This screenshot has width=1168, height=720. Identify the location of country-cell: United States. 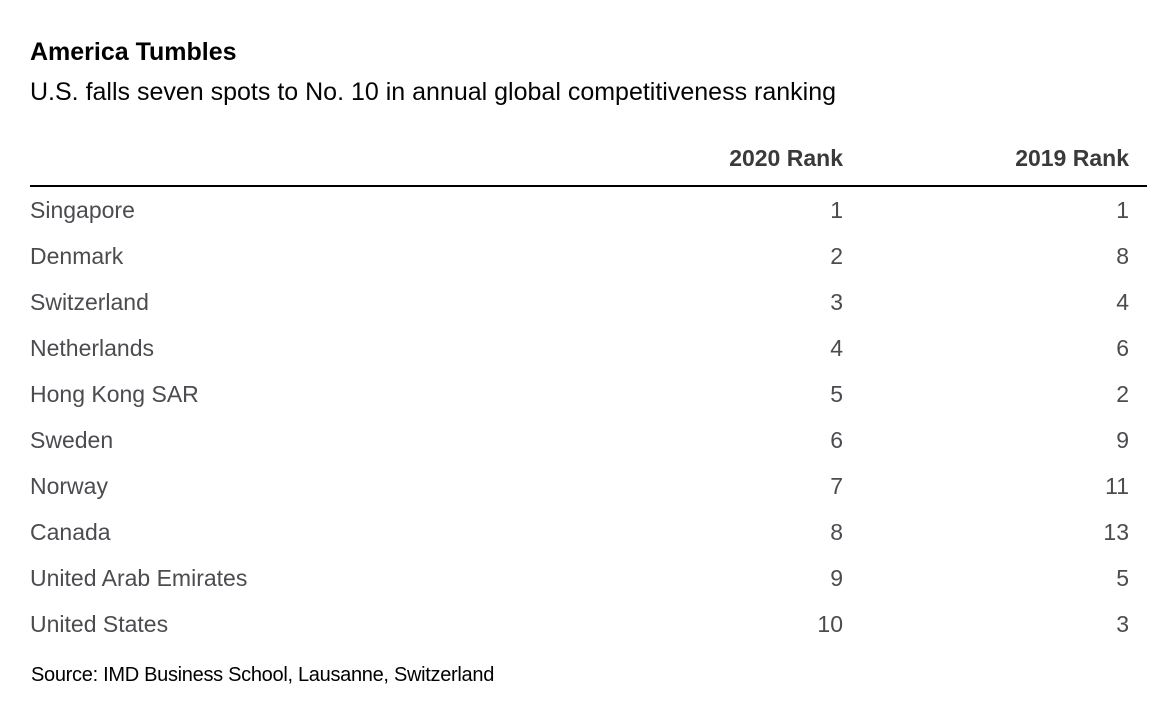
(99, 623).